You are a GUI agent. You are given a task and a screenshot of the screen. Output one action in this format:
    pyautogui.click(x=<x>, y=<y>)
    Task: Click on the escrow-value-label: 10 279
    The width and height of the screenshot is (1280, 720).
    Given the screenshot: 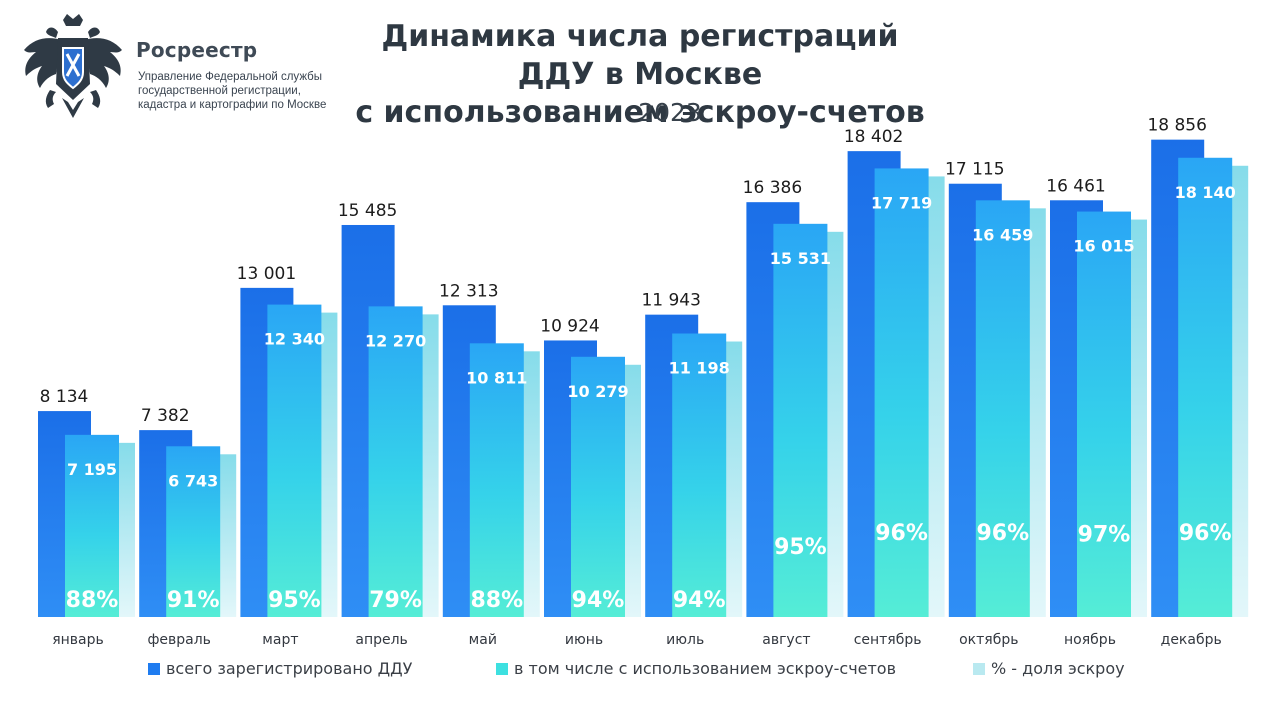 What is the action you would take?
    pyautogui.click(x=597, y=391)
    